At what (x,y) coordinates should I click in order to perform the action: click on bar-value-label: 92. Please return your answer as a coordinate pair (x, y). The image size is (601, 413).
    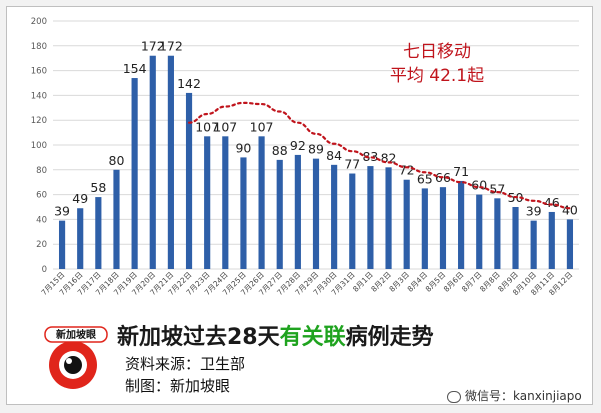
    Looking at the image, I should click on (298, 145).